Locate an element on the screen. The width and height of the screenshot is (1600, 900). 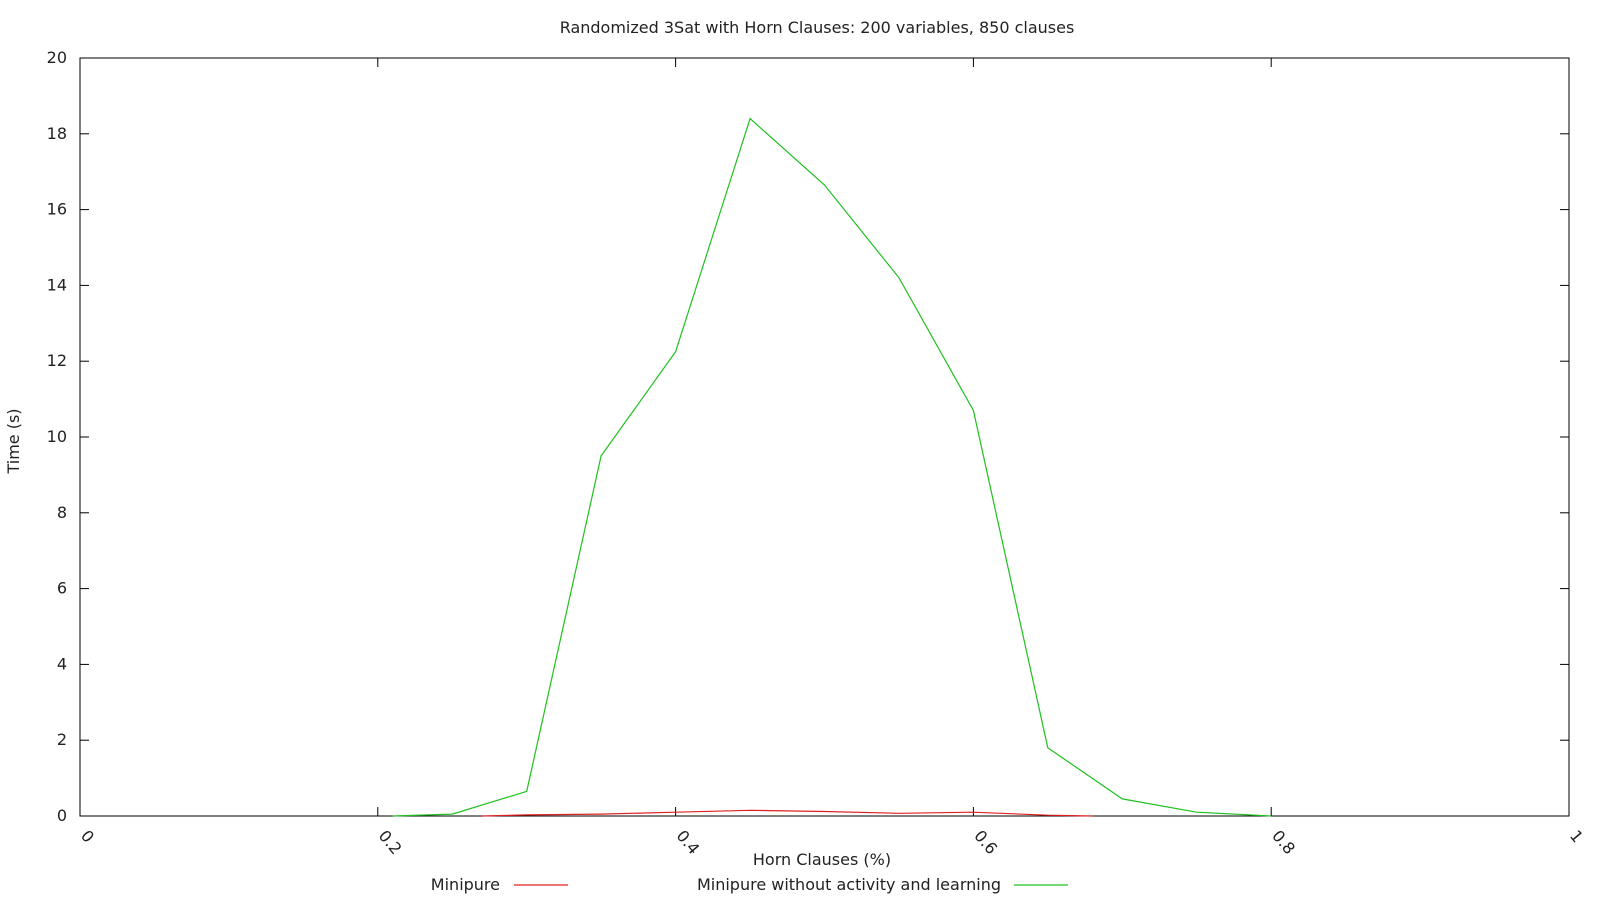
y-tick-label: 14 is located at coordinates (57, 284).